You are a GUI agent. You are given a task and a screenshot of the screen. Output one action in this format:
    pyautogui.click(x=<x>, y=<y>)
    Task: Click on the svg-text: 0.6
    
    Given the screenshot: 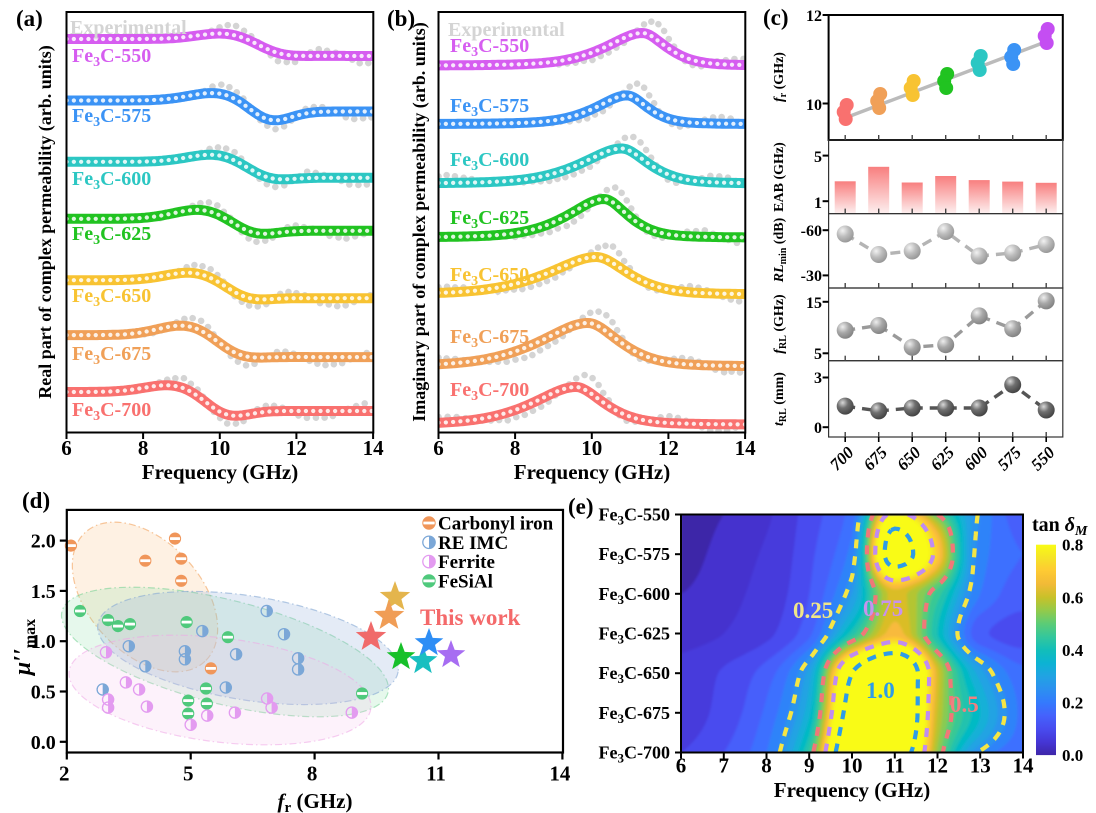 What is the action you would take?
    pyautogui.click(x=1072, y=597)
    